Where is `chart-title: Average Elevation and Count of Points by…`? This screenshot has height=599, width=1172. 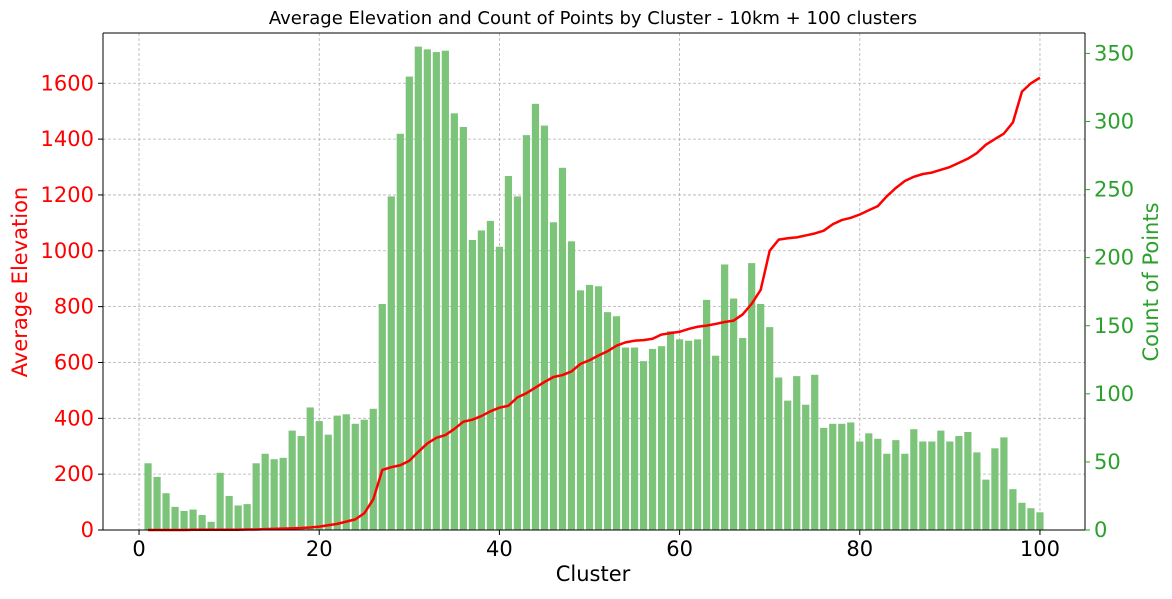
chart-title: Average Elevation and Count of Points by… is located at coordinates (593, 18).